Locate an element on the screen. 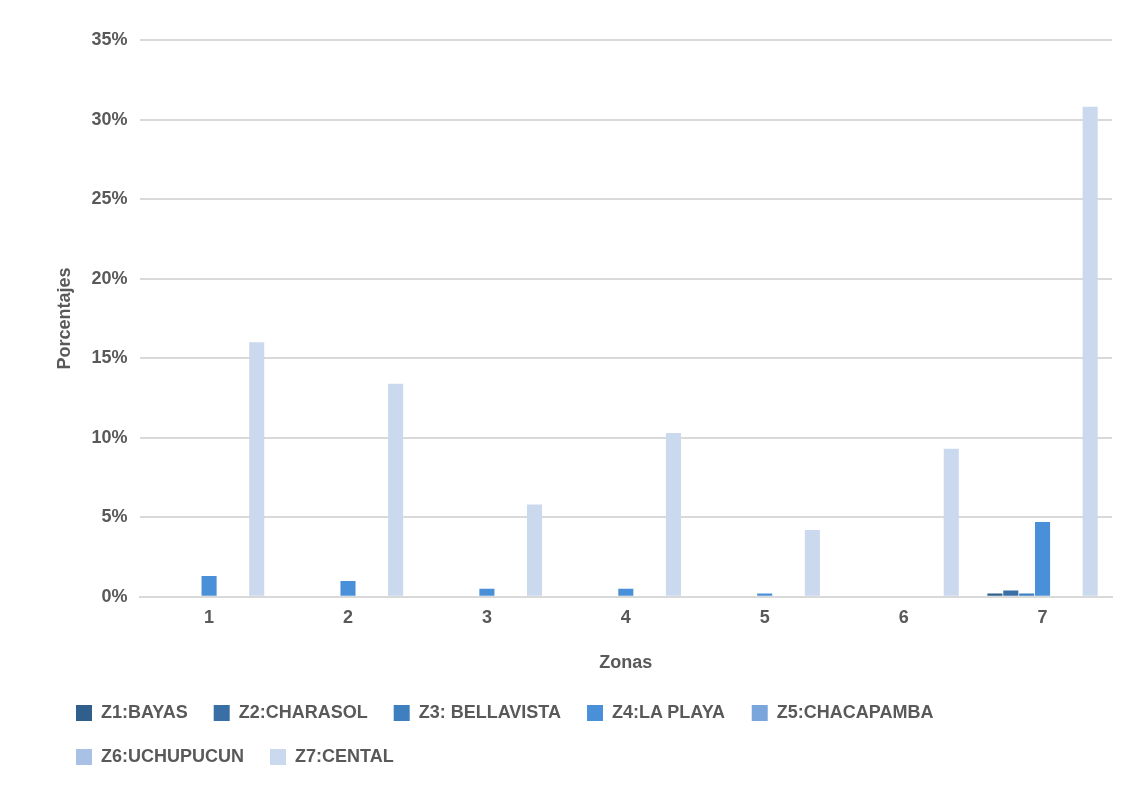 This screenshot has height=796, width=1142. y-tick-label: 20% is located at coordinates (109, 277).